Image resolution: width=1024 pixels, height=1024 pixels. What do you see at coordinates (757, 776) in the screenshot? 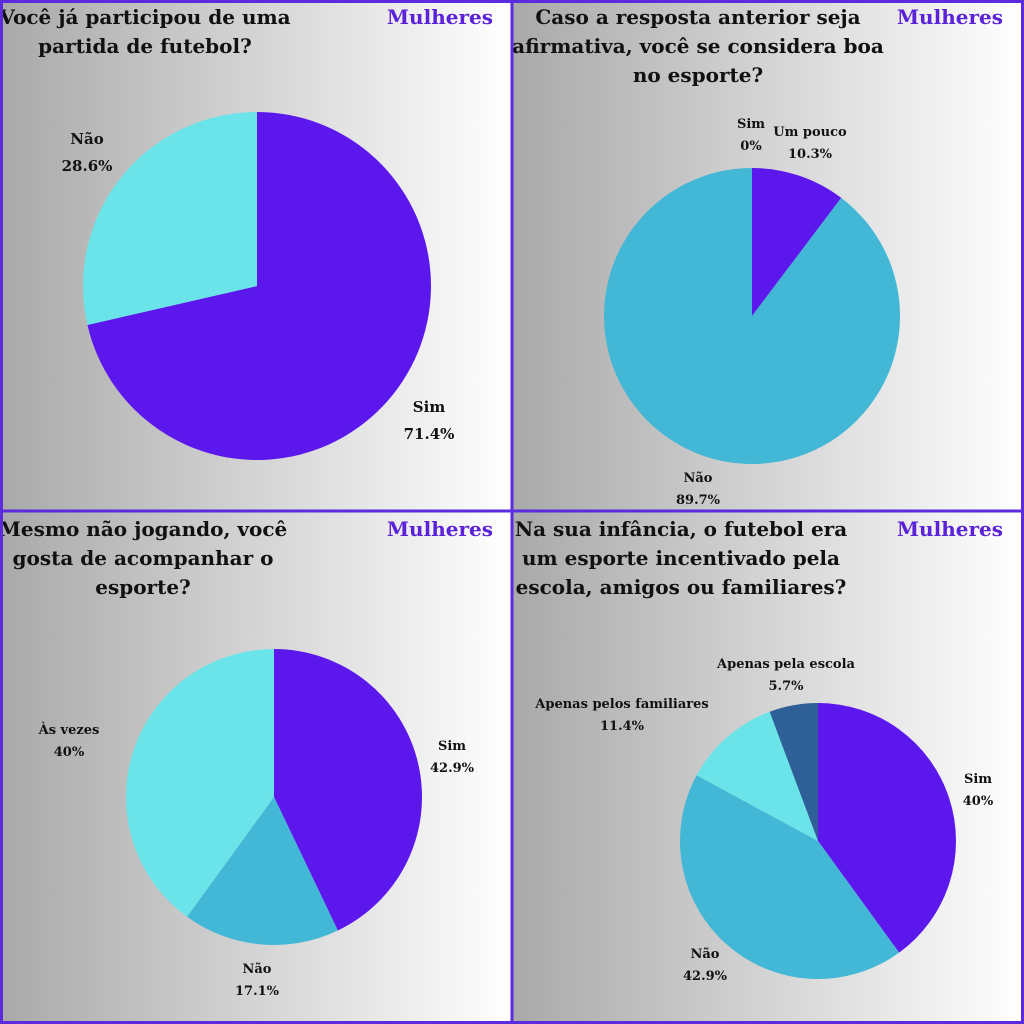
I see `pie-slice-apenas-pelos-familiares` at bounding box center [757, 776].